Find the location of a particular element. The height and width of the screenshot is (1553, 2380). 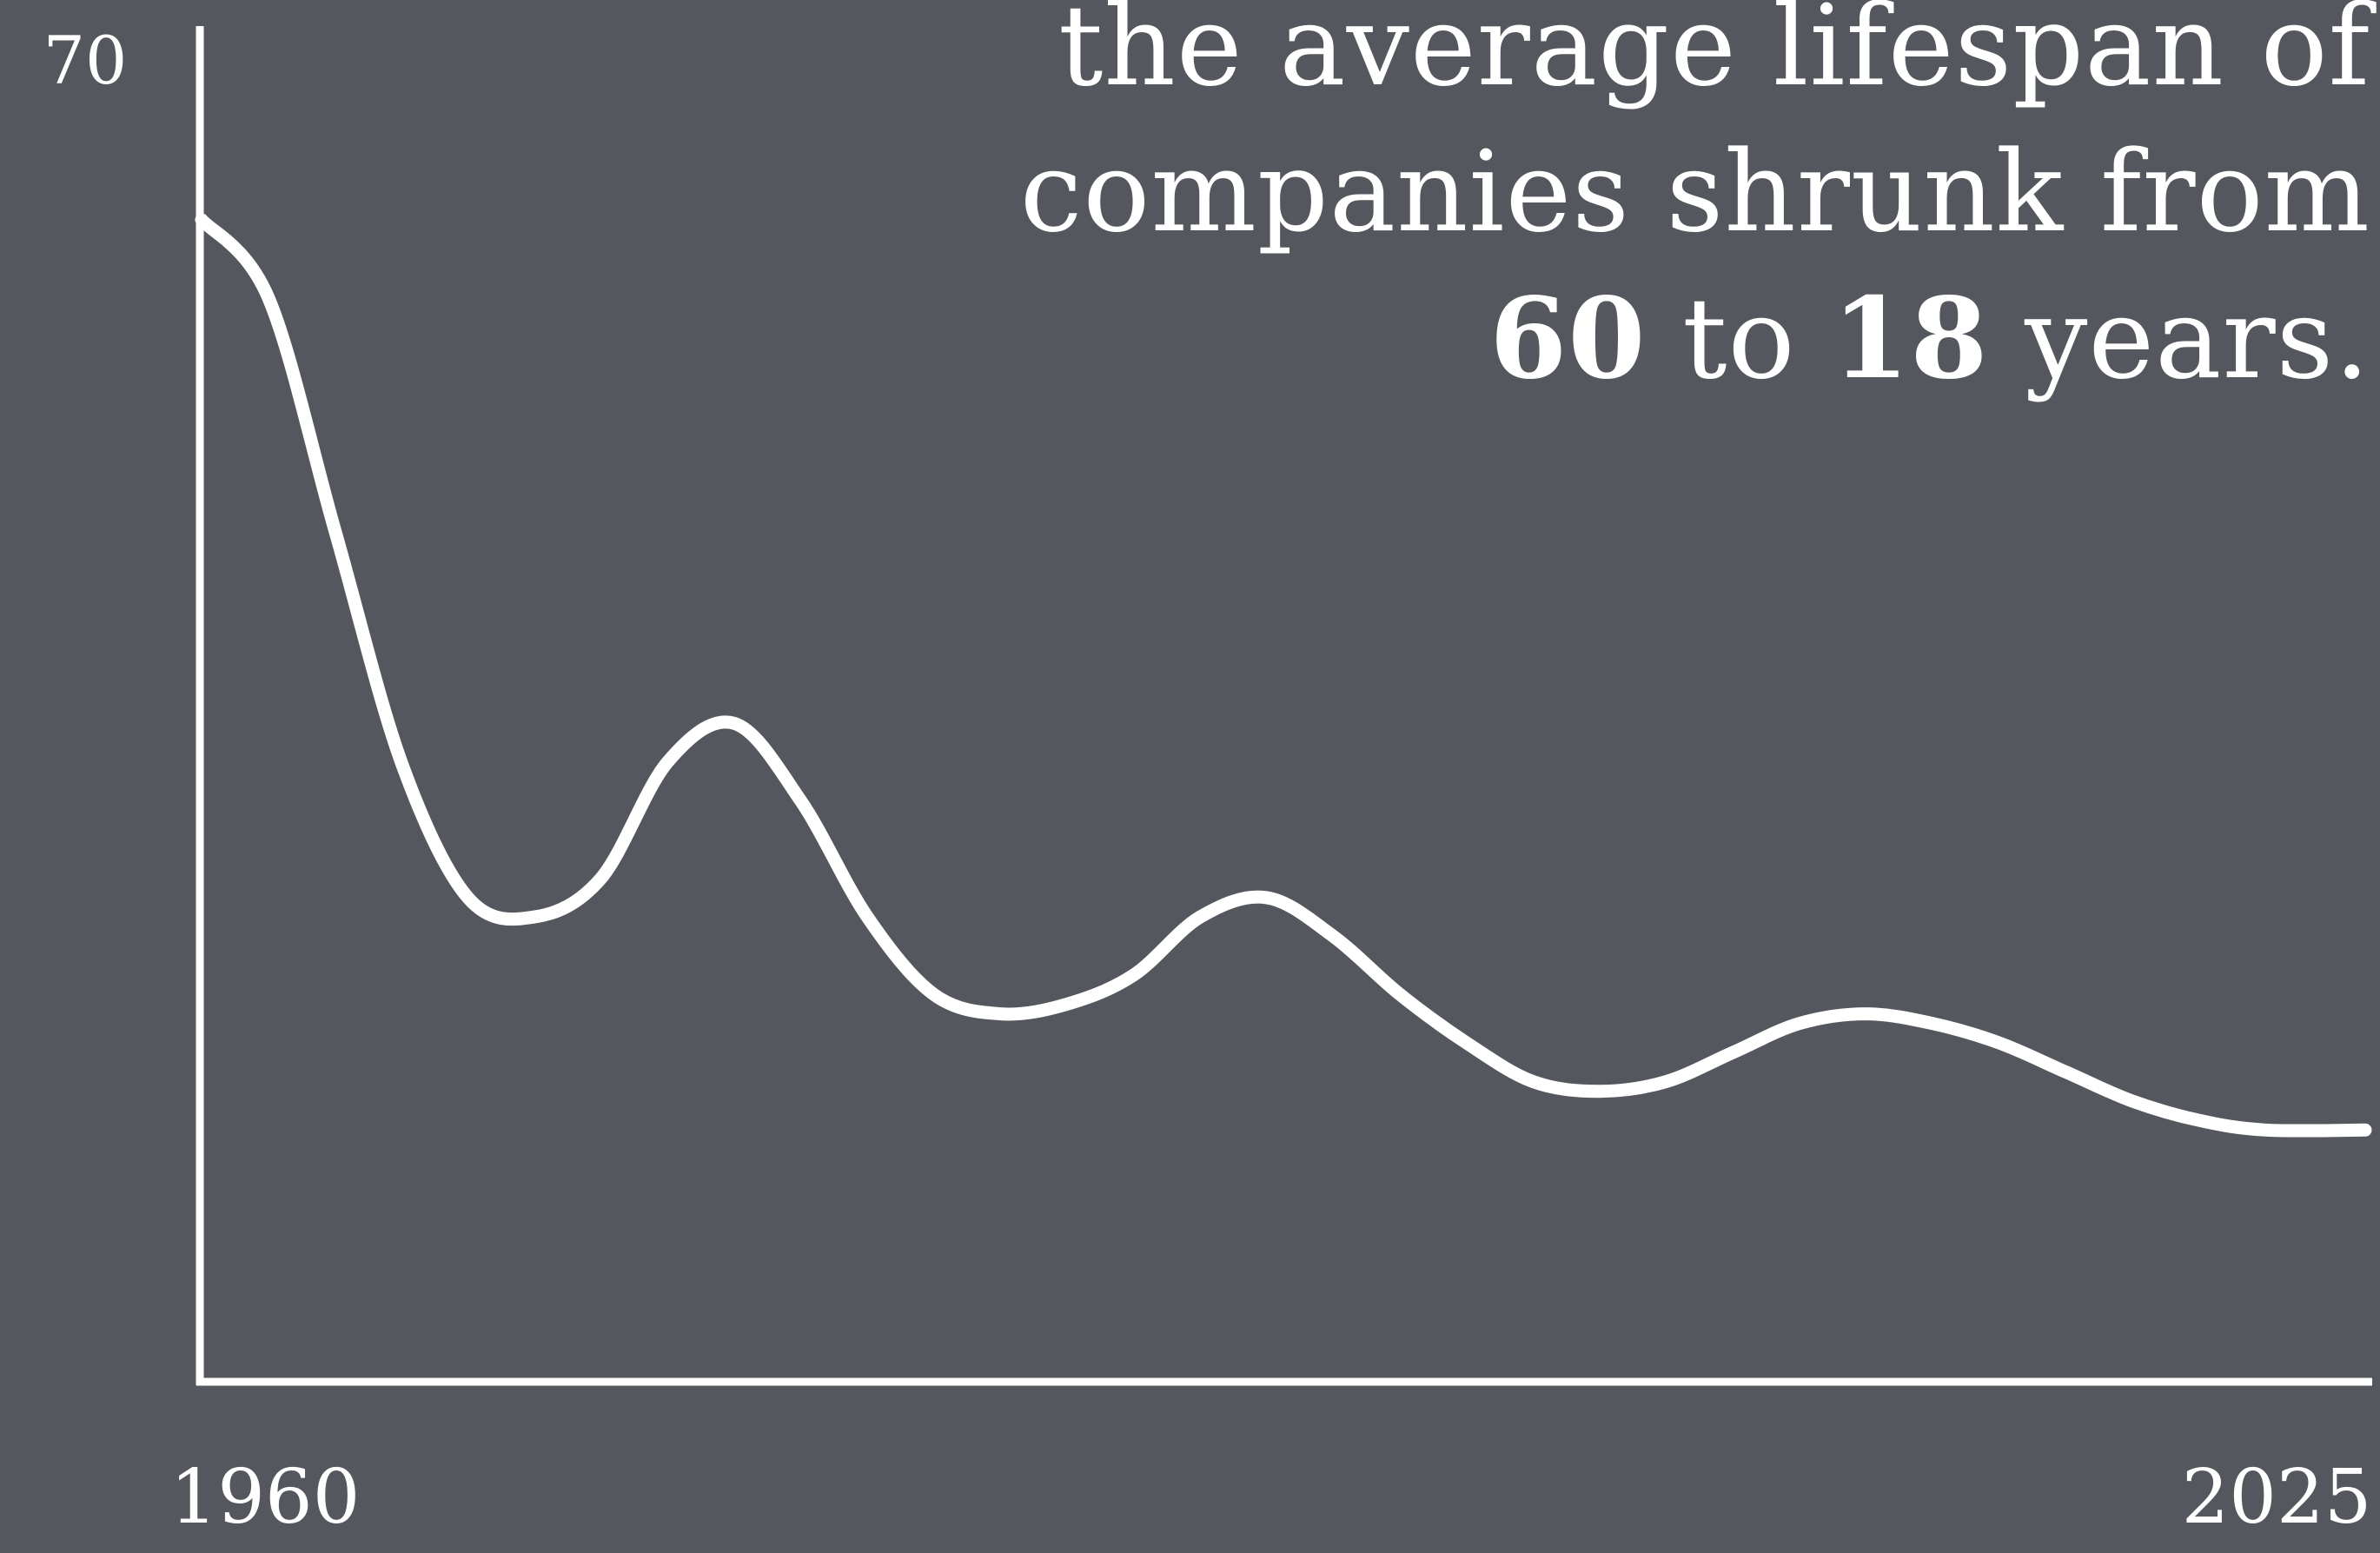

data-point-1996 is located at coordinates (1400, 994).